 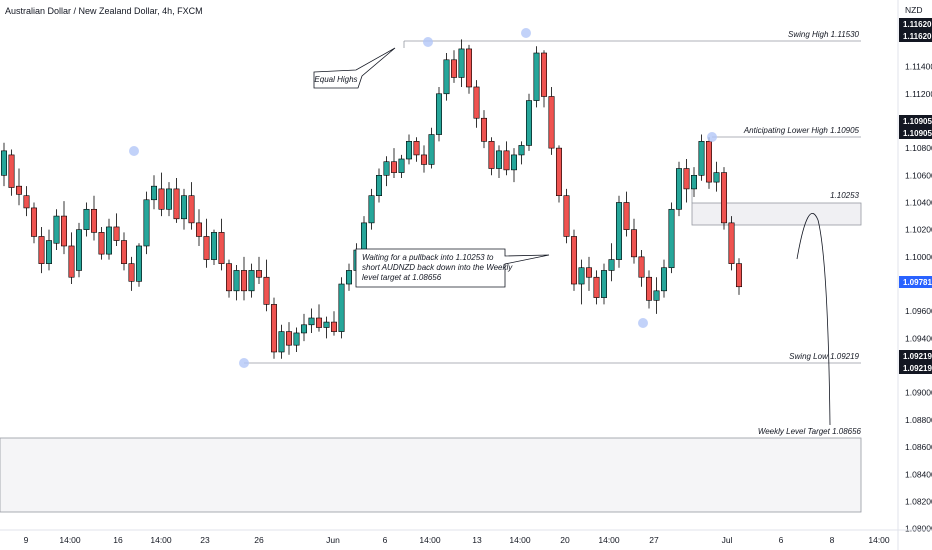 I want to click on weekly-target-zone, so click(x=431, y=475).